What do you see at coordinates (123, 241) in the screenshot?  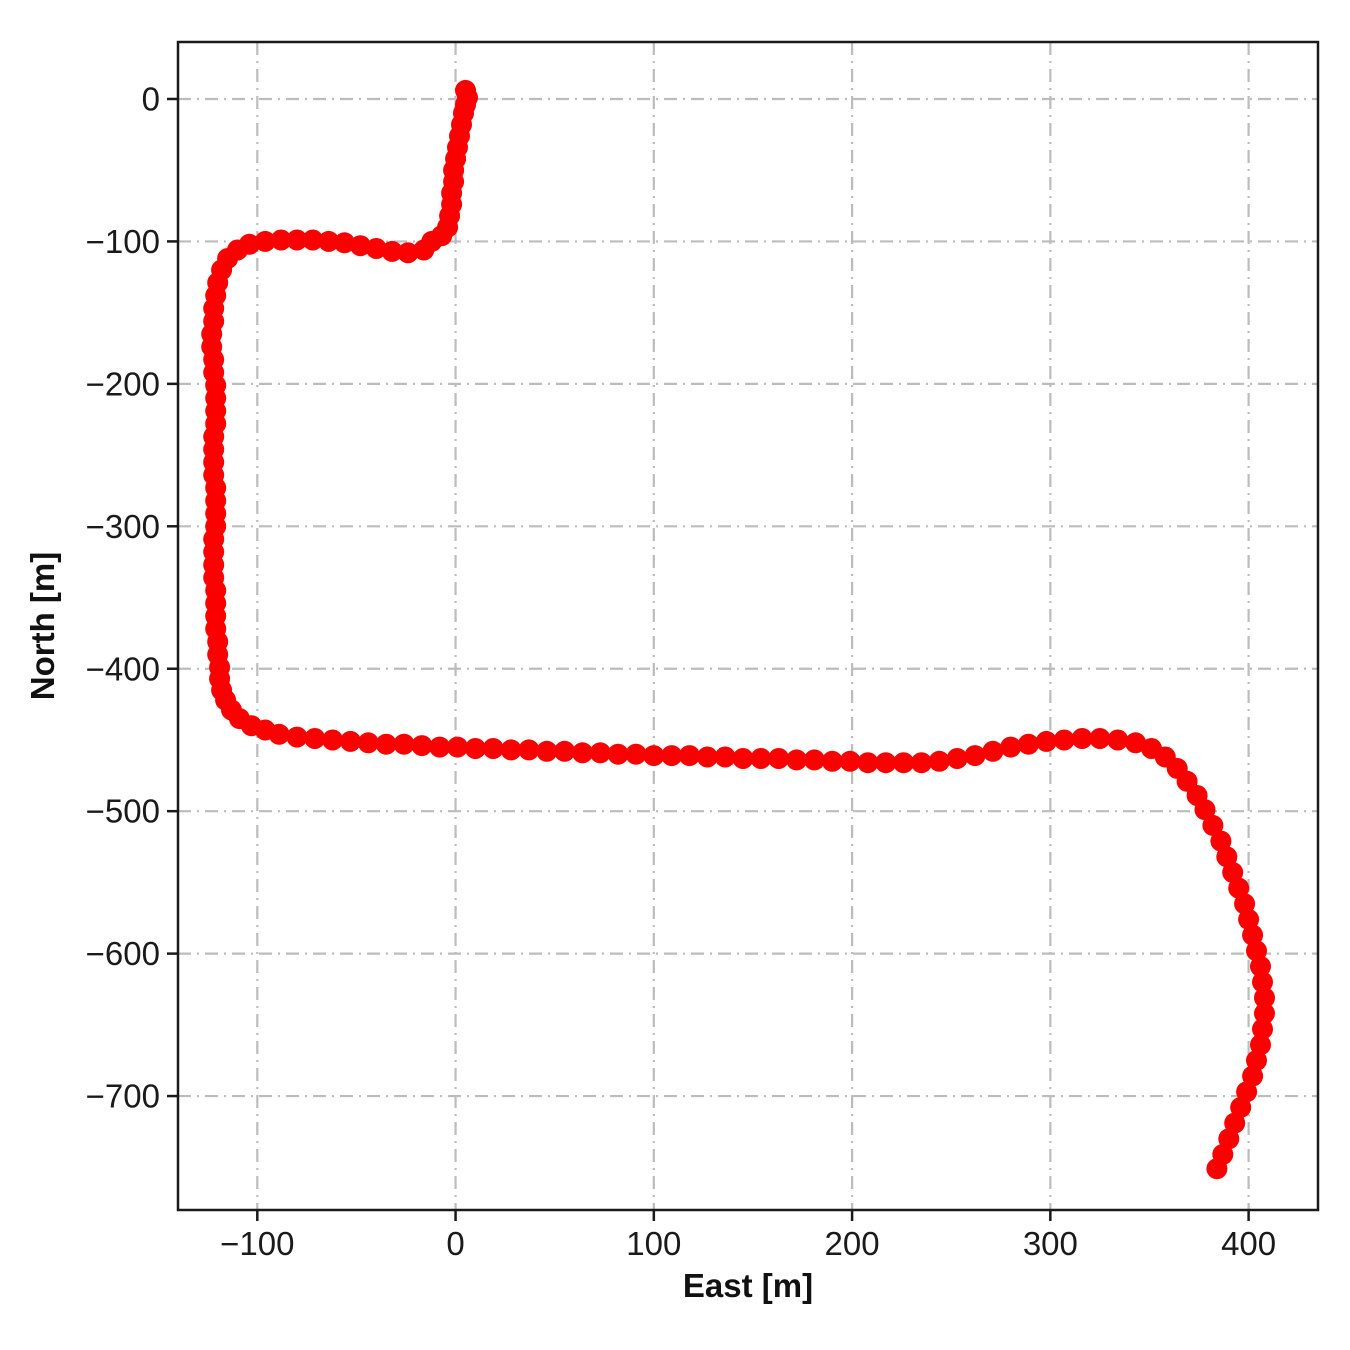 I see `y-tick-label: −100` at bounding box center [123, 241].